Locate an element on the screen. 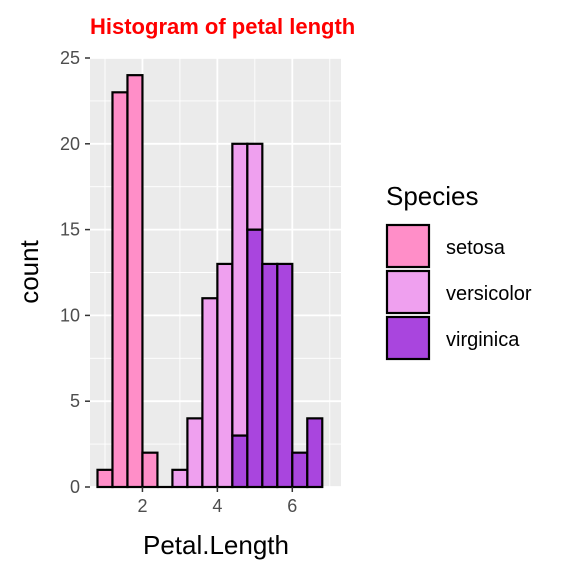 The height and width of the screenshot is (581, 576). x-tick-label: 2 is located at coordinates (142, 506).